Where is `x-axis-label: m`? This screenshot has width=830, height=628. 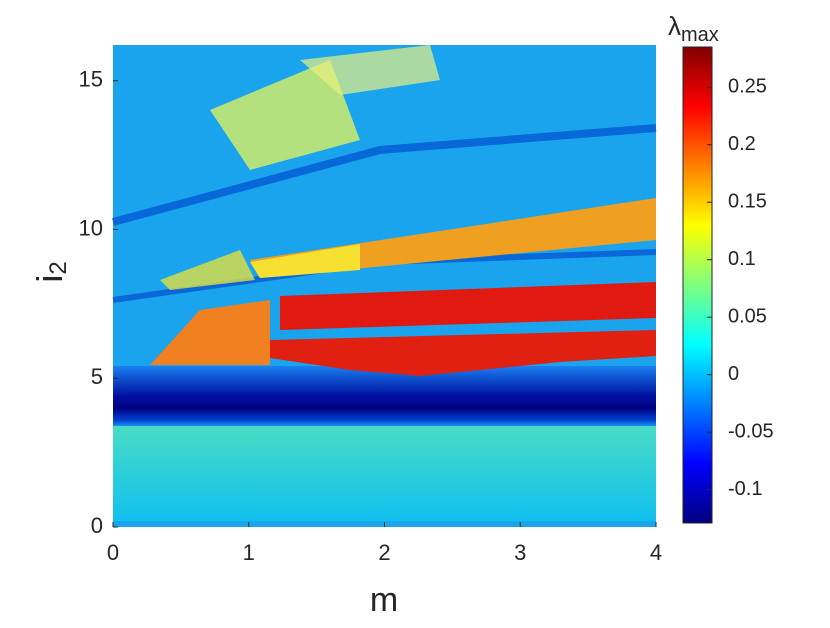
x-axis-label: m is located at coordinates (384, 600).